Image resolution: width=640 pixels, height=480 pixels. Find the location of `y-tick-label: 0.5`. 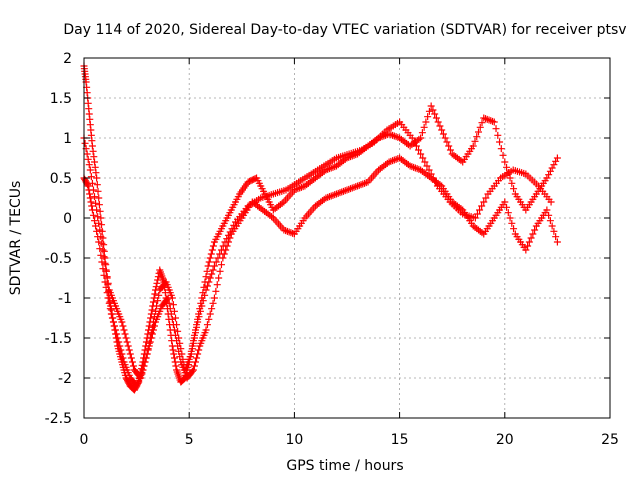

y-tick-label: 0.5 is located at coordinates (61, 179).